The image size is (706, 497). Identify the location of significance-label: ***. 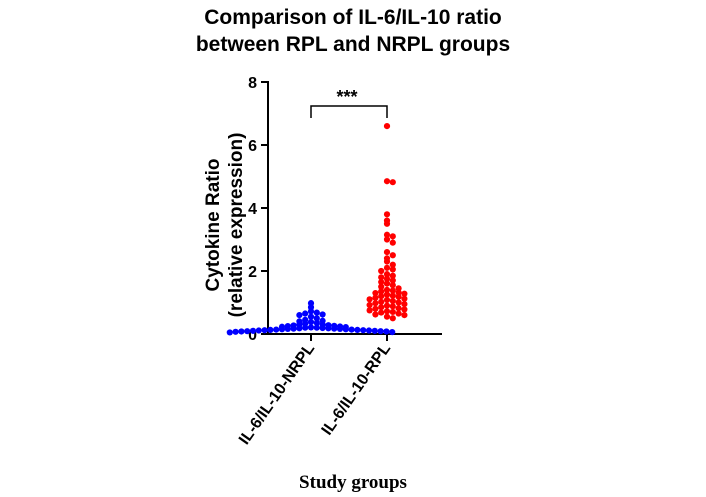
(346, 97).